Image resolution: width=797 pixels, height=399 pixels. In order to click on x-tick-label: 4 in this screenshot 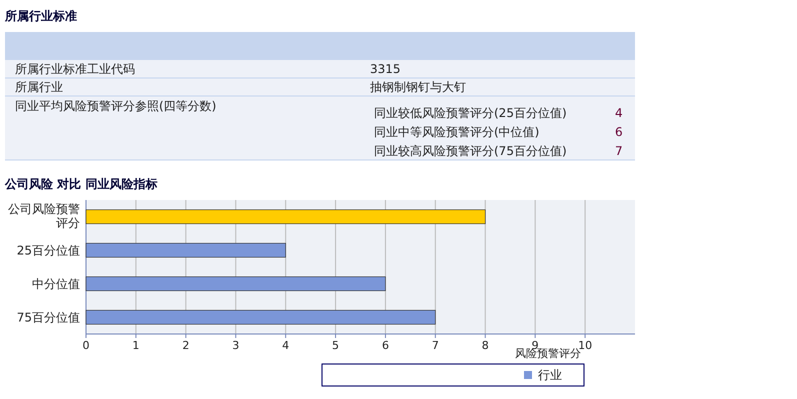, I will do `click(286, 345)`.